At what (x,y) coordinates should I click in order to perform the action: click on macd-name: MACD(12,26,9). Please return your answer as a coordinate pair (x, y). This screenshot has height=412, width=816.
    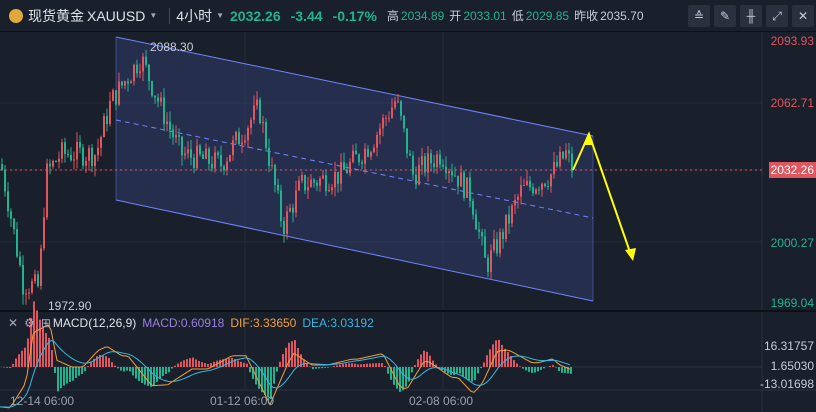
    Looking at the image, I should click on (94, 323).